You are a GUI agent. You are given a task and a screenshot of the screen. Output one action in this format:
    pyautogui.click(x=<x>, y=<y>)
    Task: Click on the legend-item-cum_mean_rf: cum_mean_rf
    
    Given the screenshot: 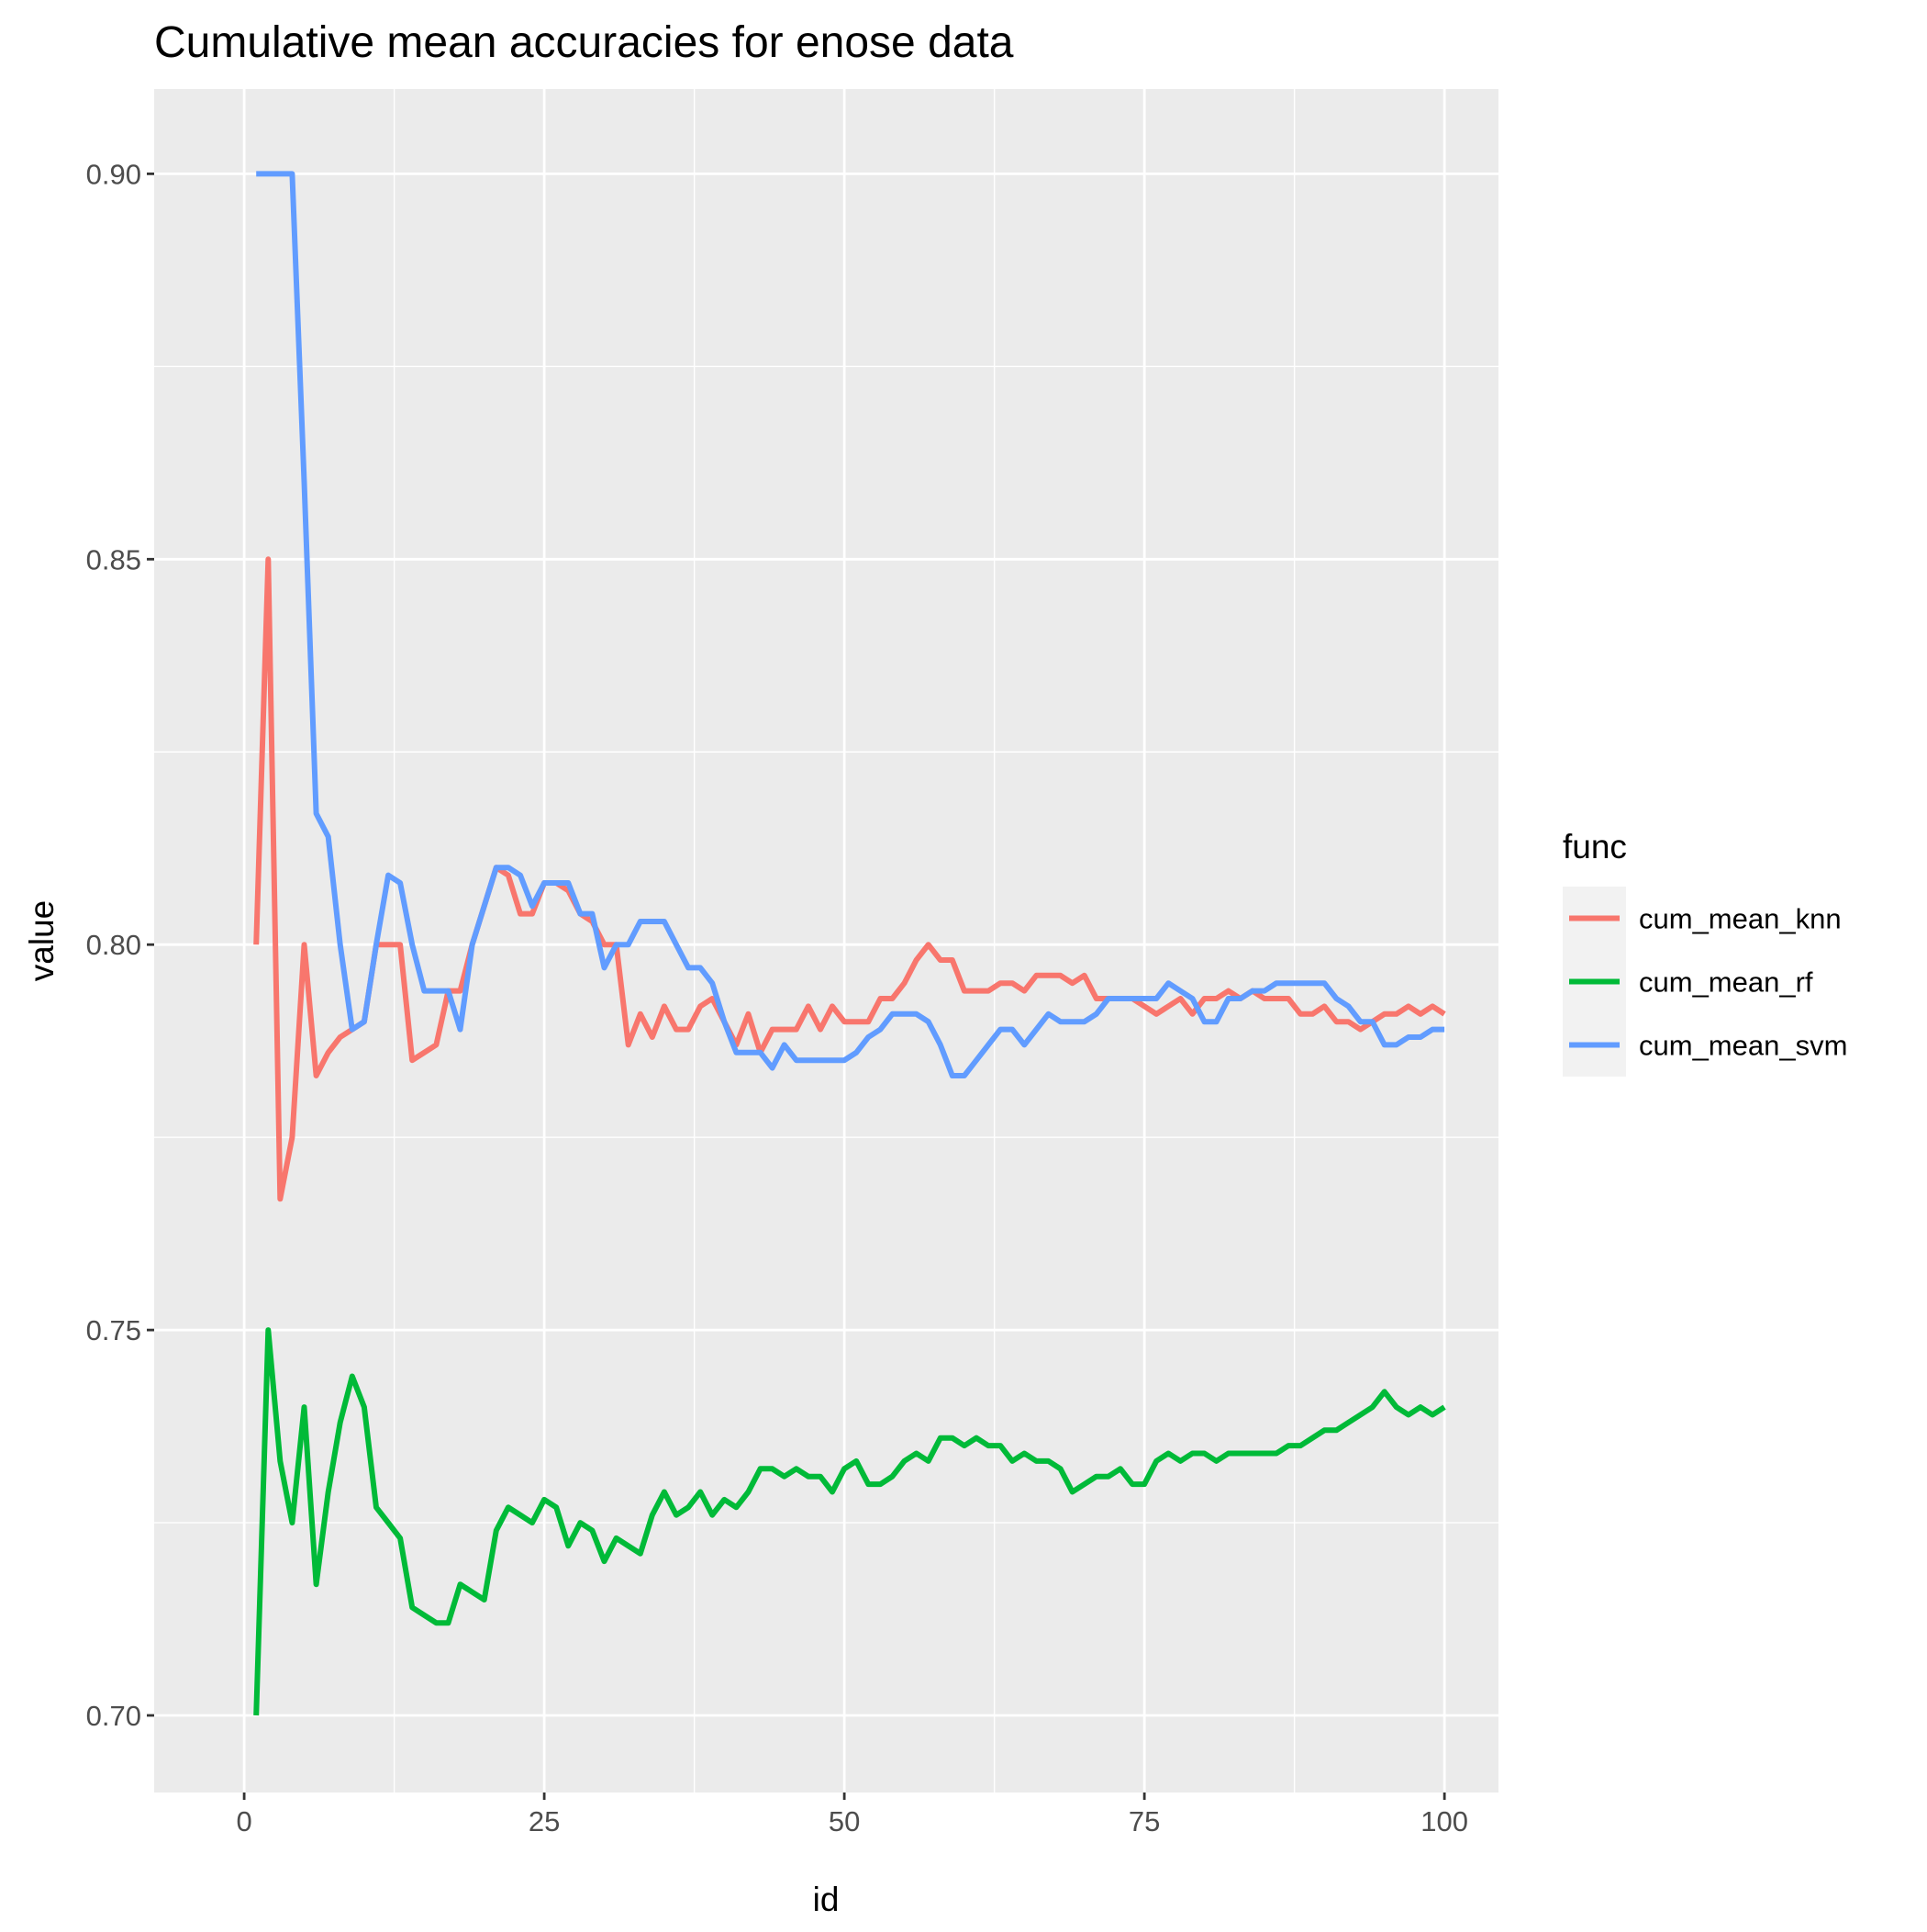 What is the action you would take?
    pyautogui.click(x=1688, y=981)
    